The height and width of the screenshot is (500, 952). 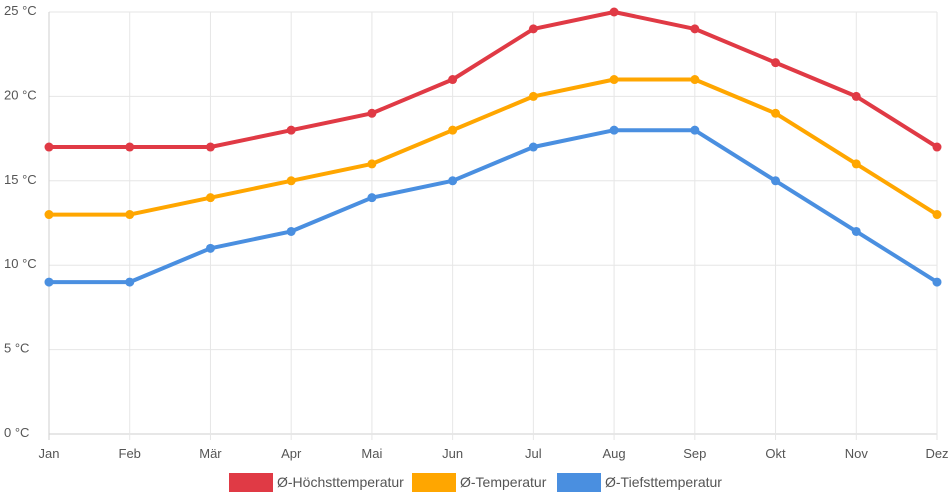 I want to click on x-tick-label: Mär, so click(x=210, y=453).